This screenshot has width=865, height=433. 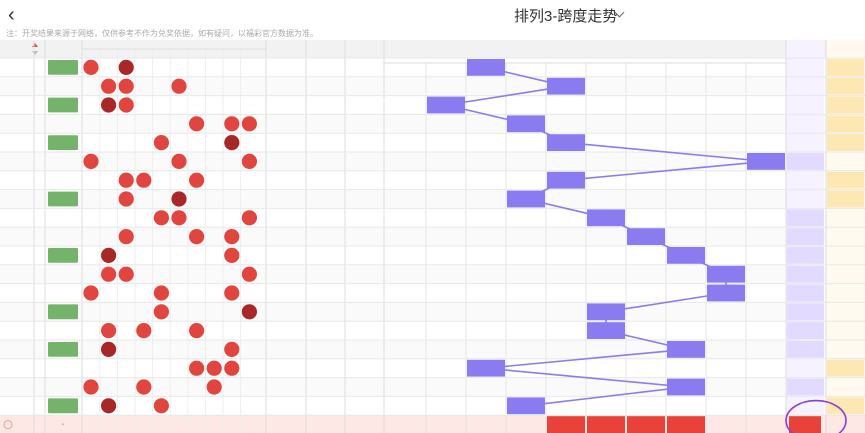 I want to click on disclaimer-note: 注：开奖结果来源于网络，仅供参考不作为兑奖依据，如有疑问，以福彩官方数据为准。, so click(x=162, y=33).